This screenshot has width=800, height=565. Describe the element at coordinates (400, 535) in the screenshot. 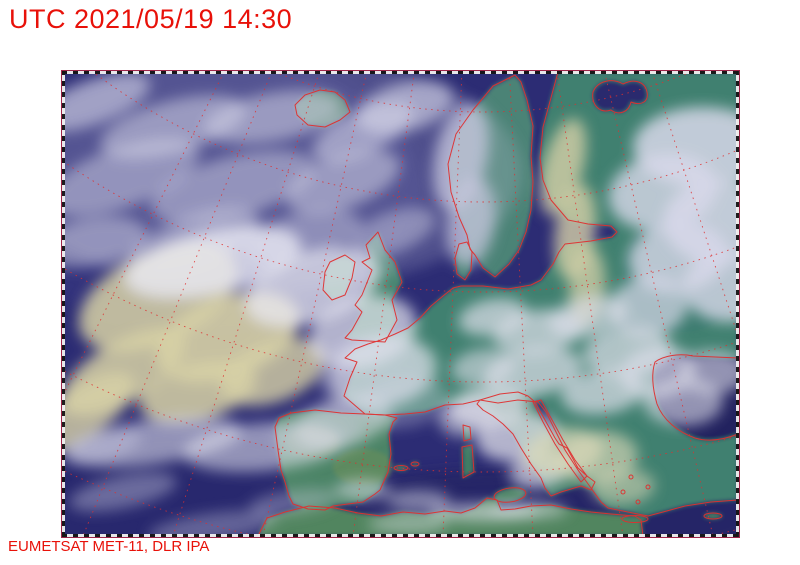

I see `frame-tick-ruler-bottom` at that location.